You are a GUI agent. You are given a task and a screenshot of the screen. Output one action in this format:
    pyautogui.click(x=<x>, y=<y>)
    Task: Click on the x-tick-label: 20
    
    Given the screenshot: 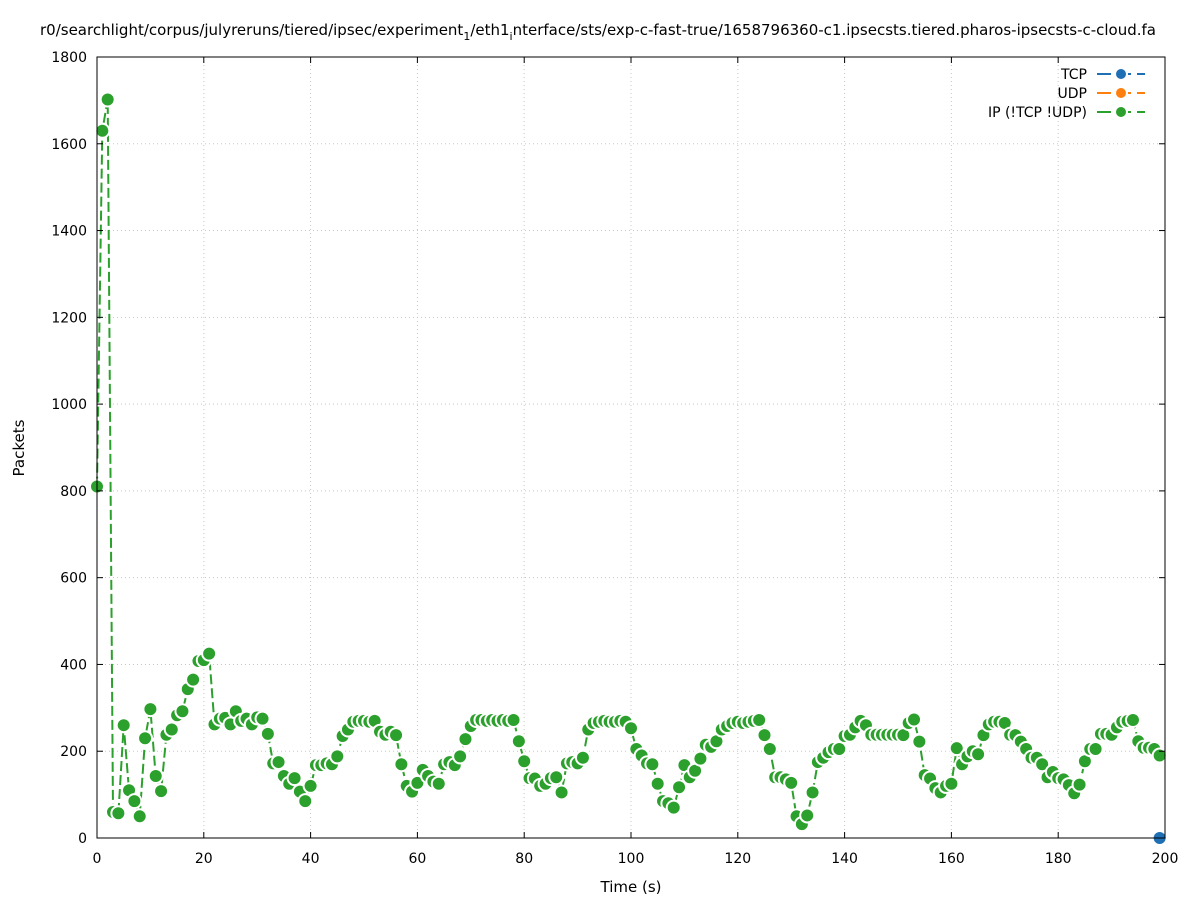 What is the action you would take?
    pyautogui.click(x=204, y=859)
    